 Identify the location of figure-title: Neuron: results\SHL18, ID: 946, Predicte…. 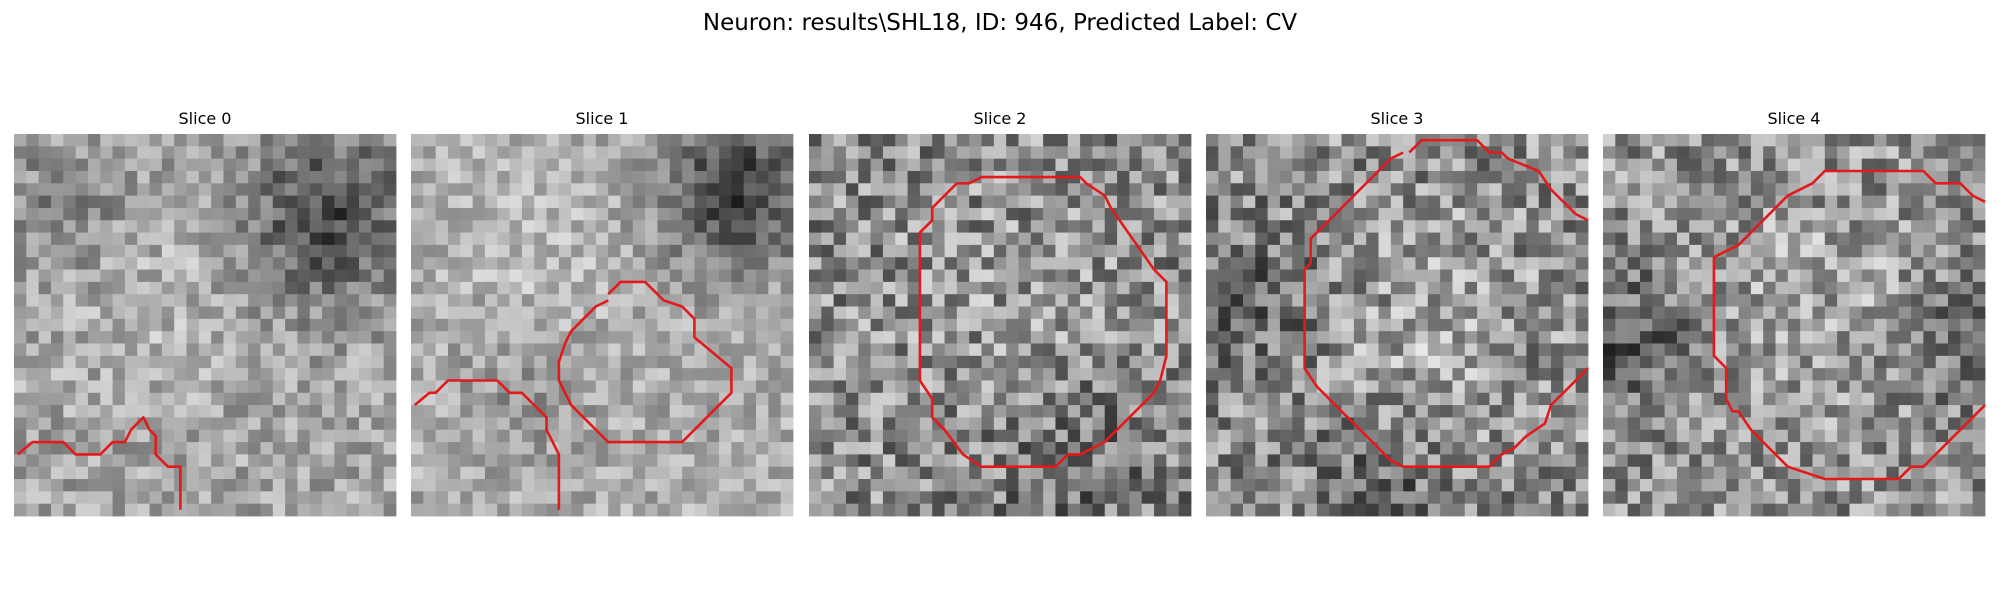
(1000, 23).